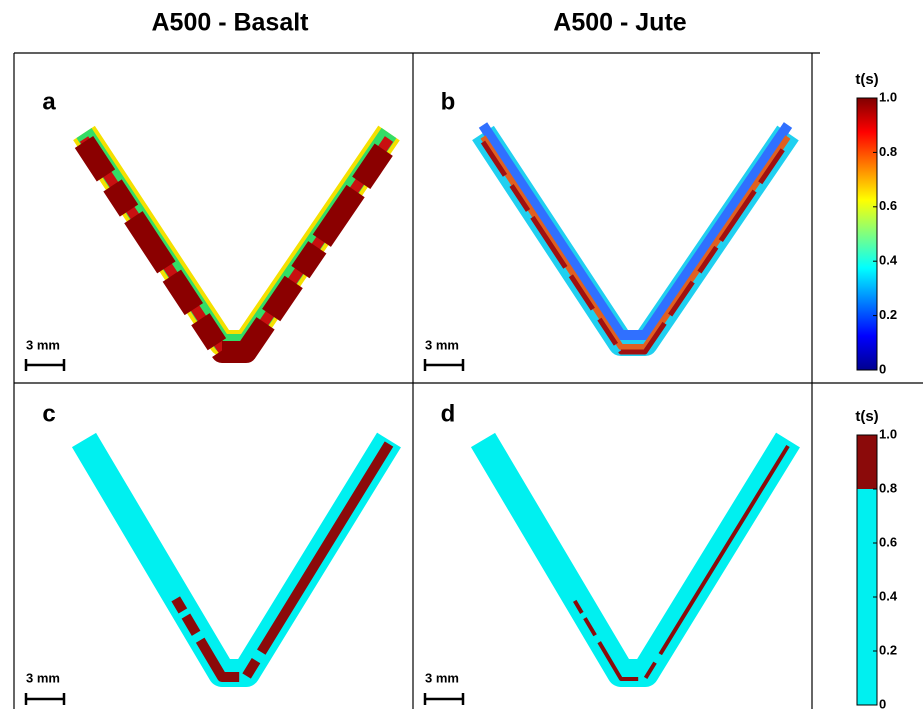 The image size is (923, 709). I want to click on colorbar, so click(867, 234).